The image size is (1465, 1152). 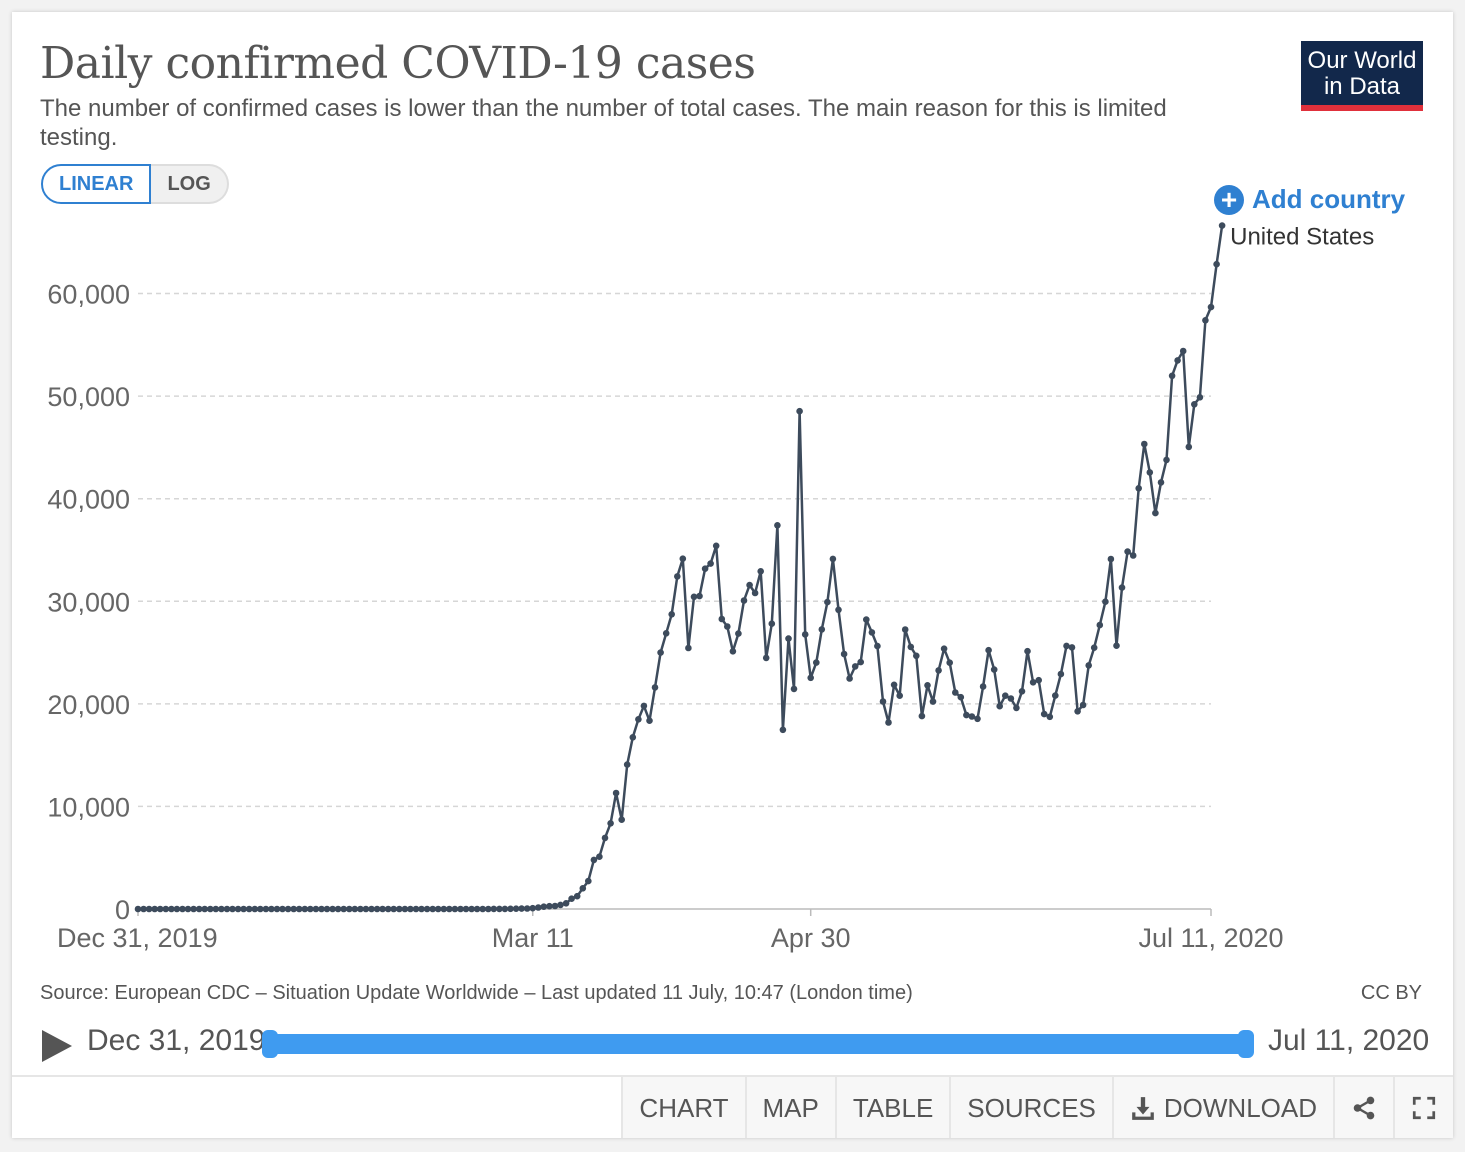 What do you see at coordinates (811, 938) in the screenshot?
I see `x-tick-label: Apr 30` at bounding box center [811, 938].